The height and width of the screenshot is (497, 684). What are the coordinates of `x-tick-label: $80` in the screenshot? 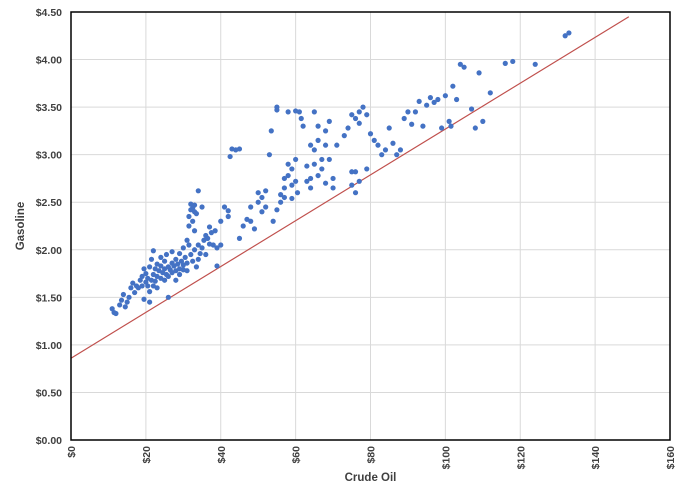 It's located at (372, 455).